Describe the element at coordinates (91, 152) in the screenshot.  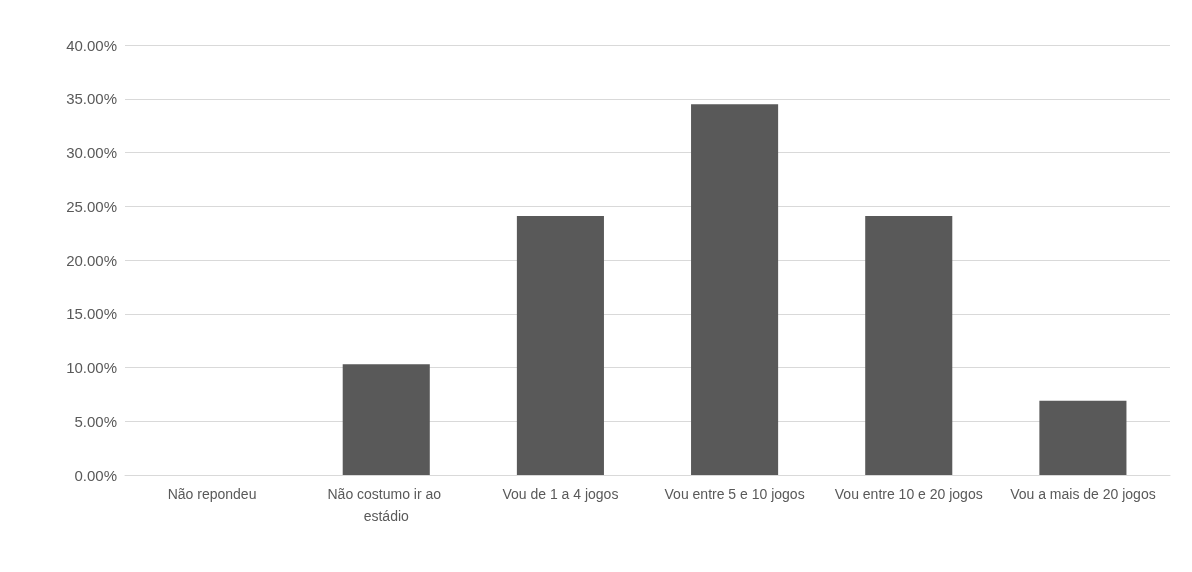
I see `y-tick-label: 30.00%` at that location.